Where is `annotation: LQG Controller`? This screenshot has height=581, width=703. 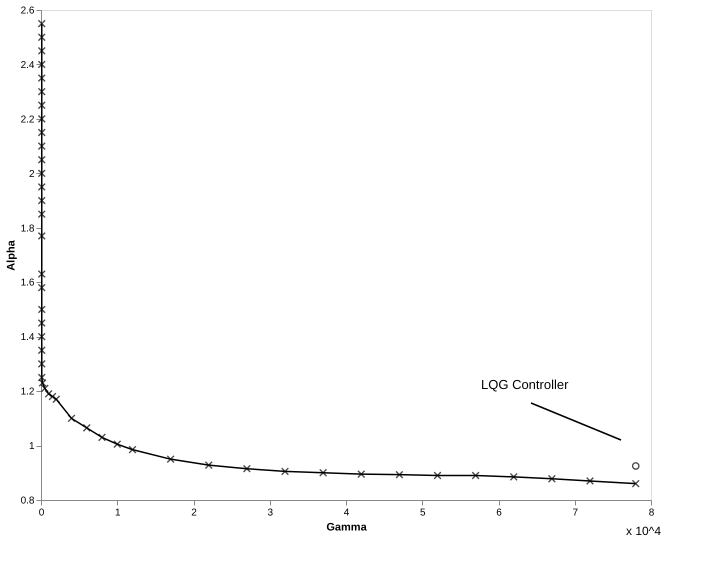
annotation: LQG Controller is located at coordinates (525, 384).